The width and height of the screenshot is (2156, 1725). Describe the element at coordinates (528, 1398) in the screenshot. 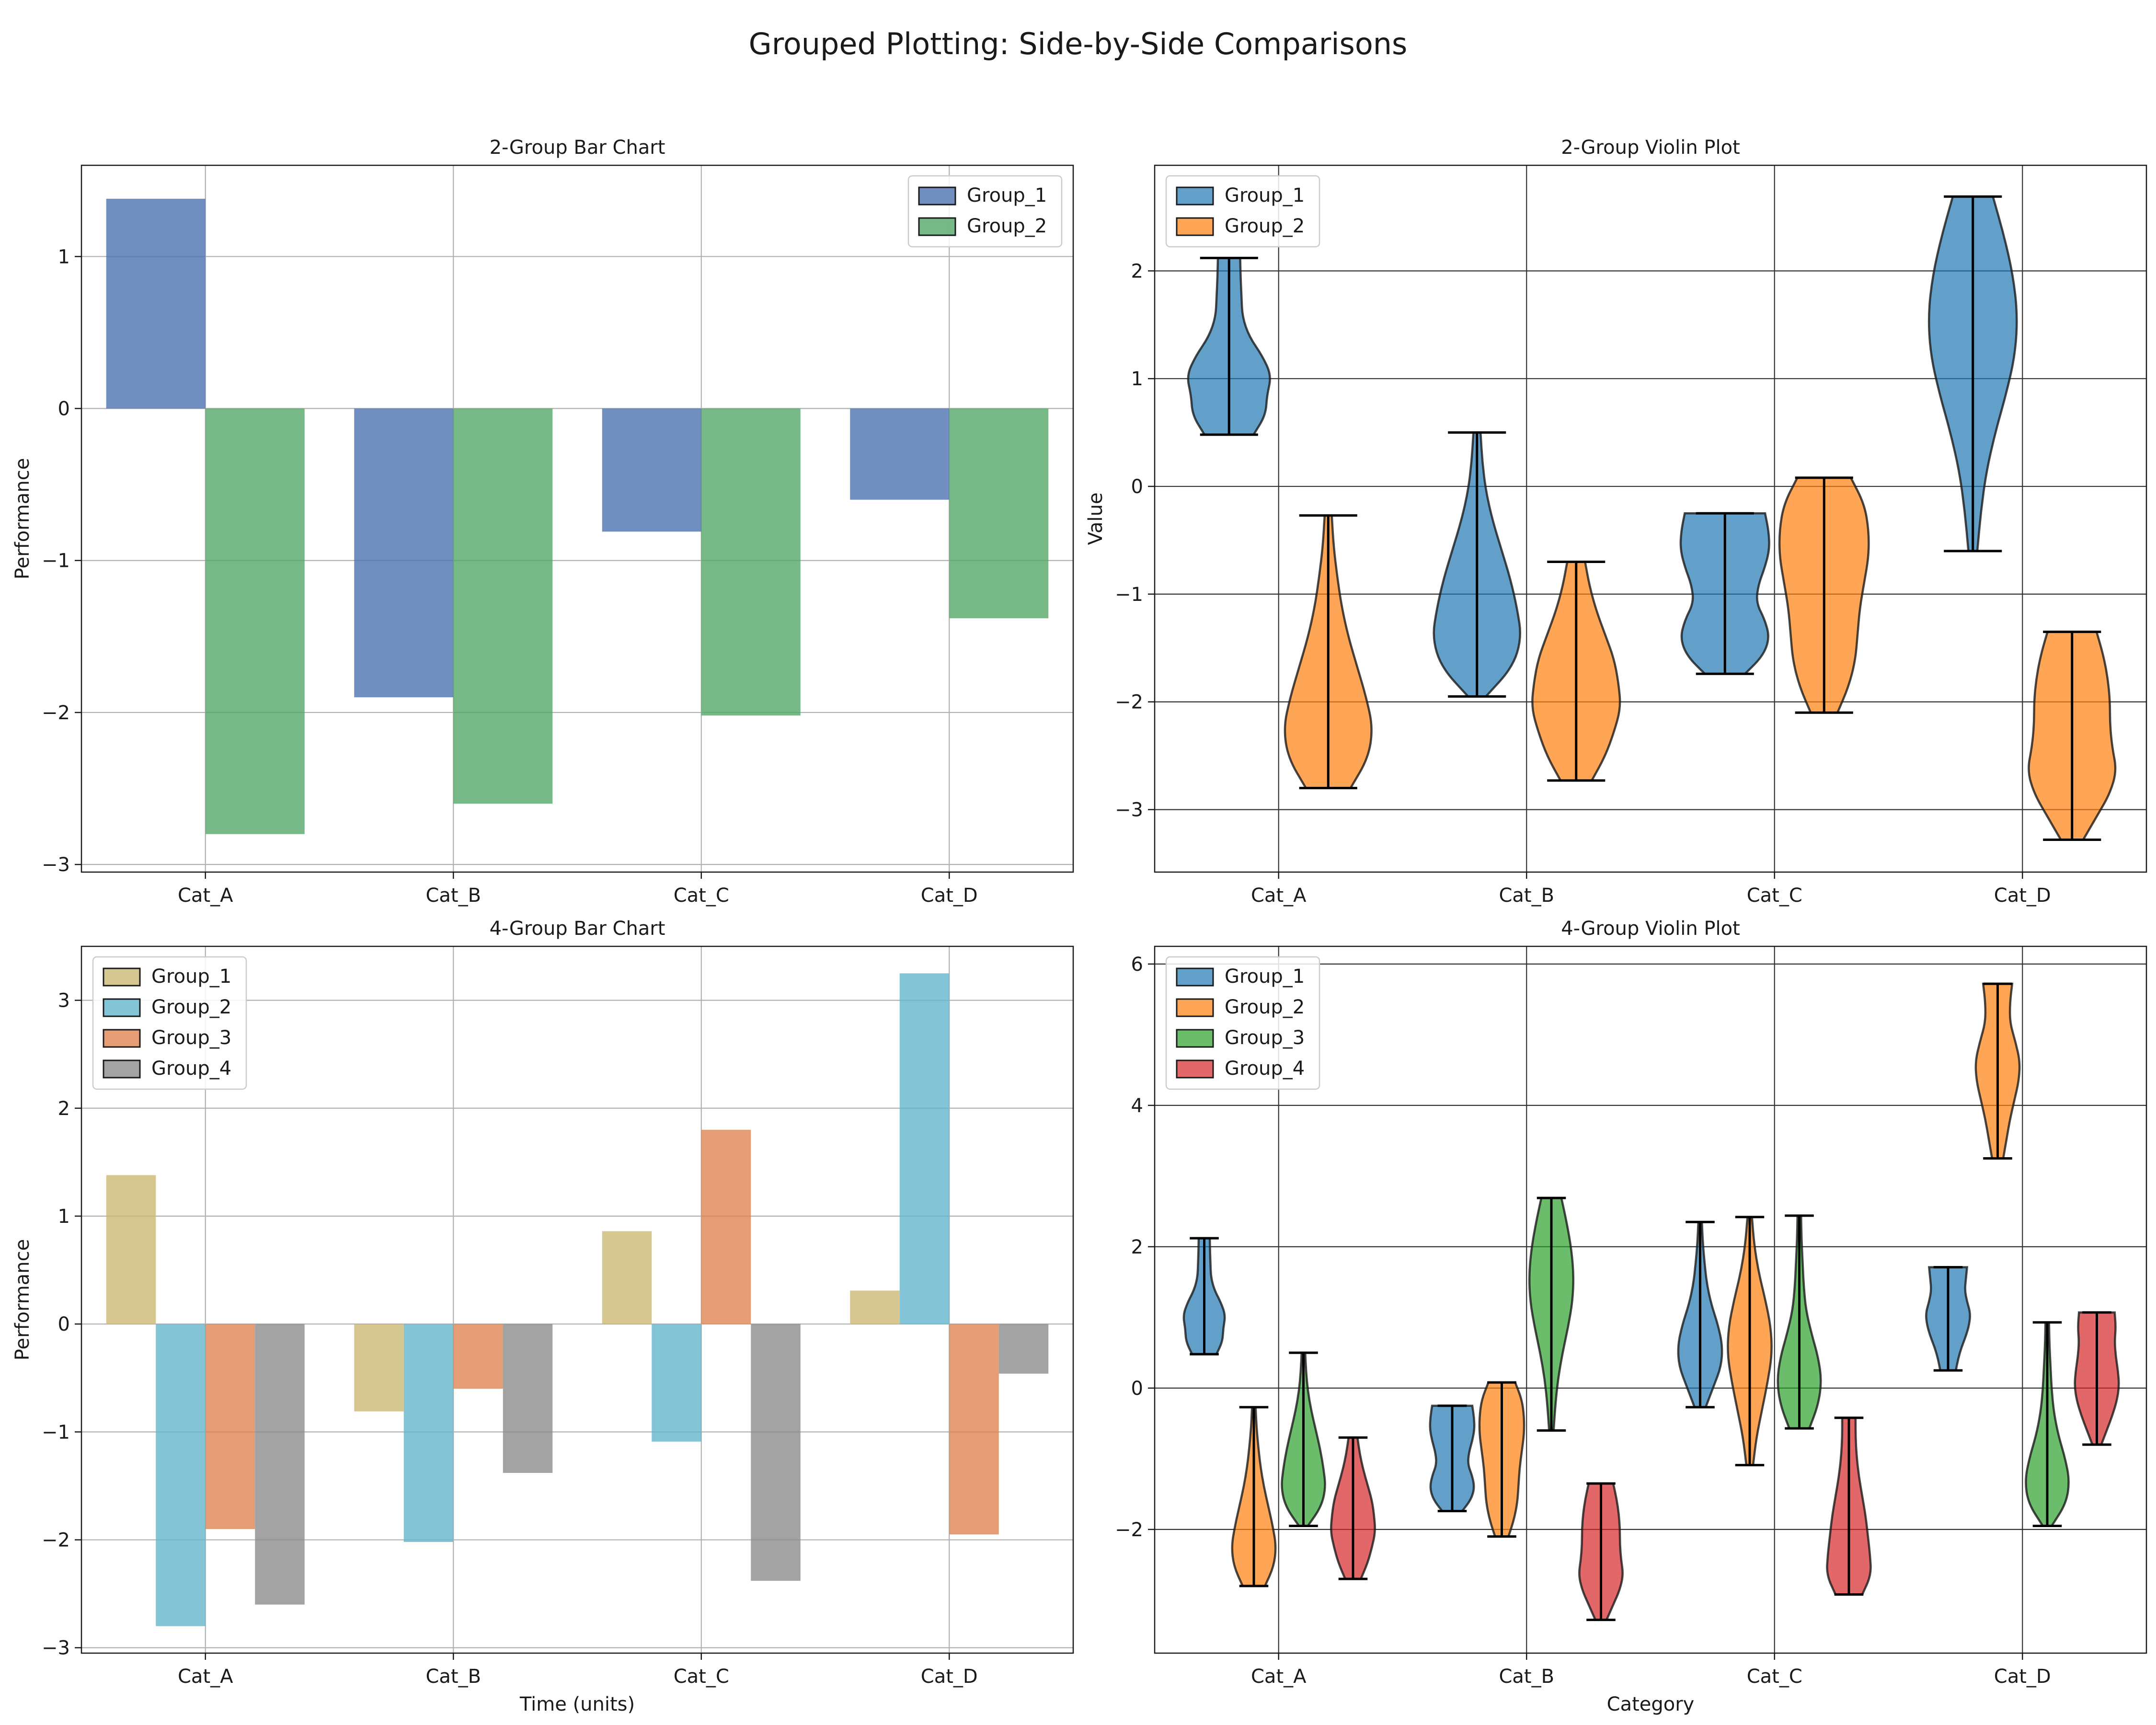

I see `bar-group_4-cat_b` at that location.